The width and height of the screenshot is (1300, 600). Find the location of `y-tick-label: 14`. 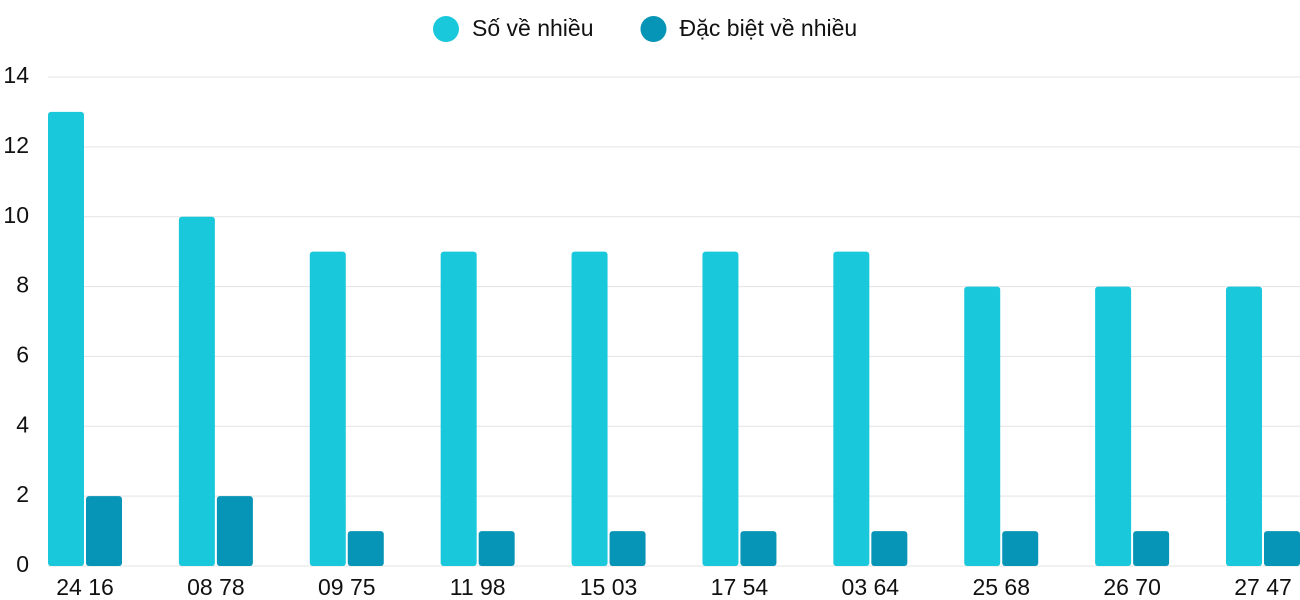

y-tick-label: 14 is located at coordinates (16, 75).